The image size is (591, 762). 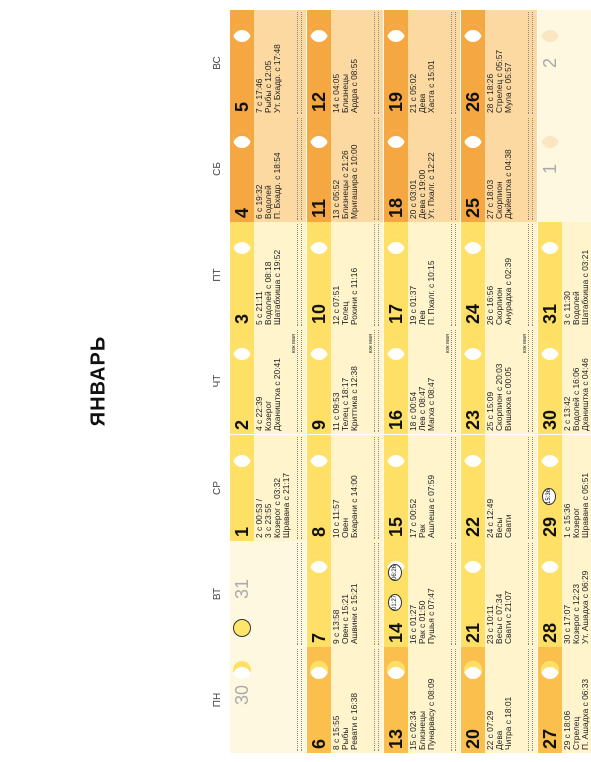 What do you see at coordinates (508, 723) in the screenshot?
I see `day-info-line: Читра с 18:01` at bounding box center [508, 723].